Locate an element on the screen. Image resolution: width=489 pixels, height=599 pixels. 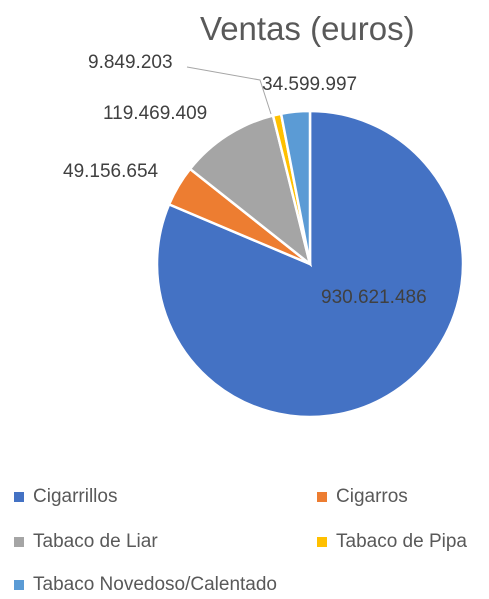
legend-label: Tabaco de Pipa is located at coordinates (401, 541).